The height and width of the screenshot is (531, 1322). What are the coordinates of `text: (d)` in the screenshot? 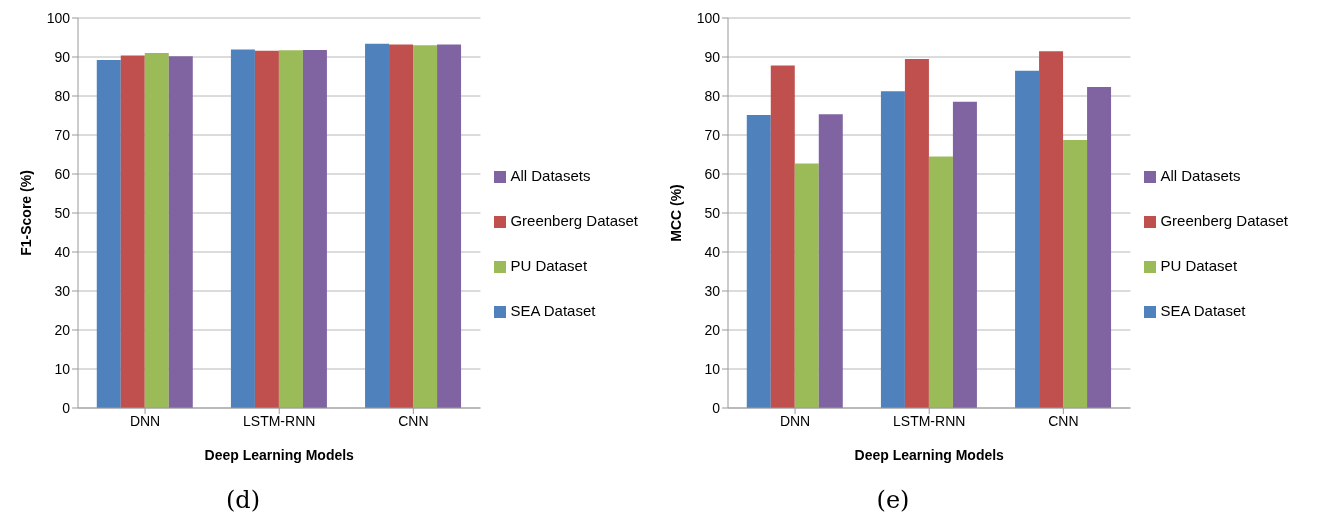 It's located at (243, 500).